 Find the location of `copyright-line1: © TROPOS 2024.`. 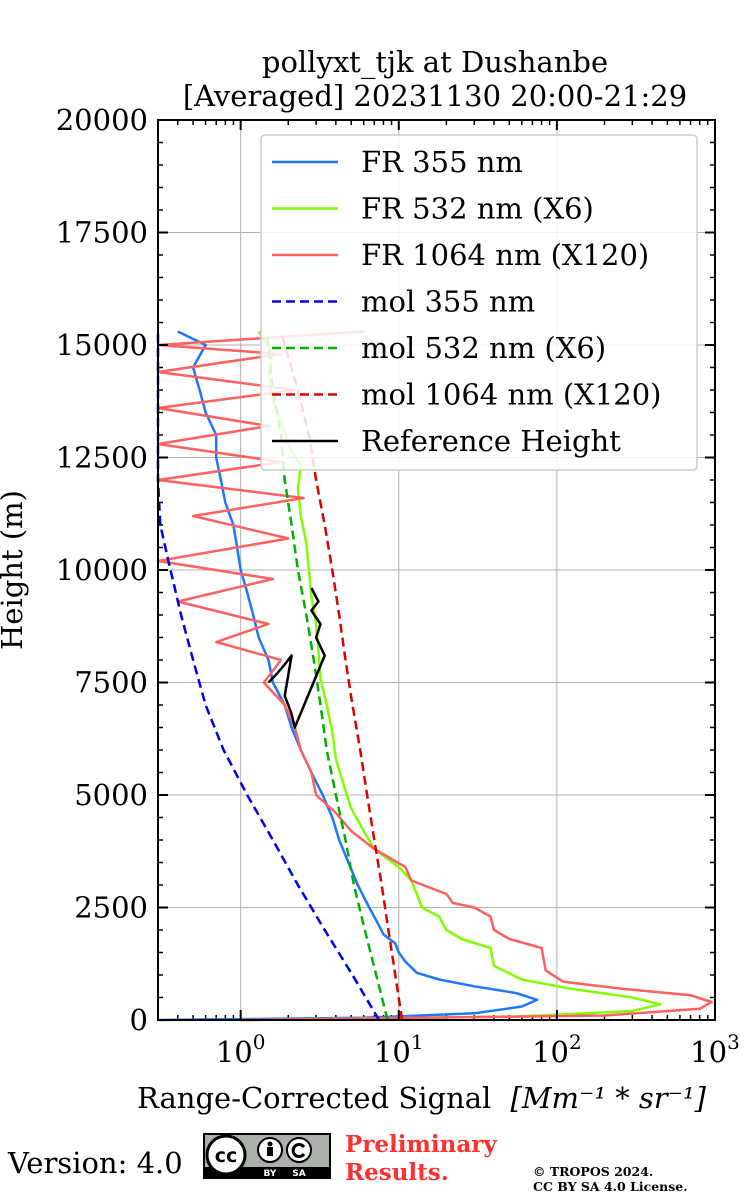

copyright-line1: © TROPOS 2024. is located at coordinates (593, 1171).